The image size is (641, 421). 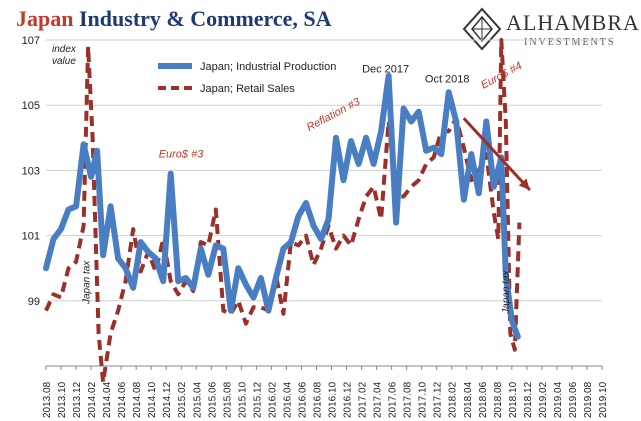 What do you see at coordinates (31, 171) in the screenshot?
I see `y-tick-label: 103` at bounding box center [31, 171].